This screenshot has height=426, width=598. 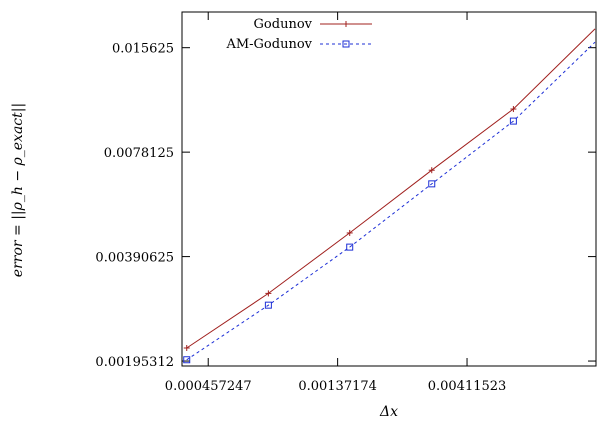 I want to click on legend-label: AM-Godunov, so click(x=268, y=44).